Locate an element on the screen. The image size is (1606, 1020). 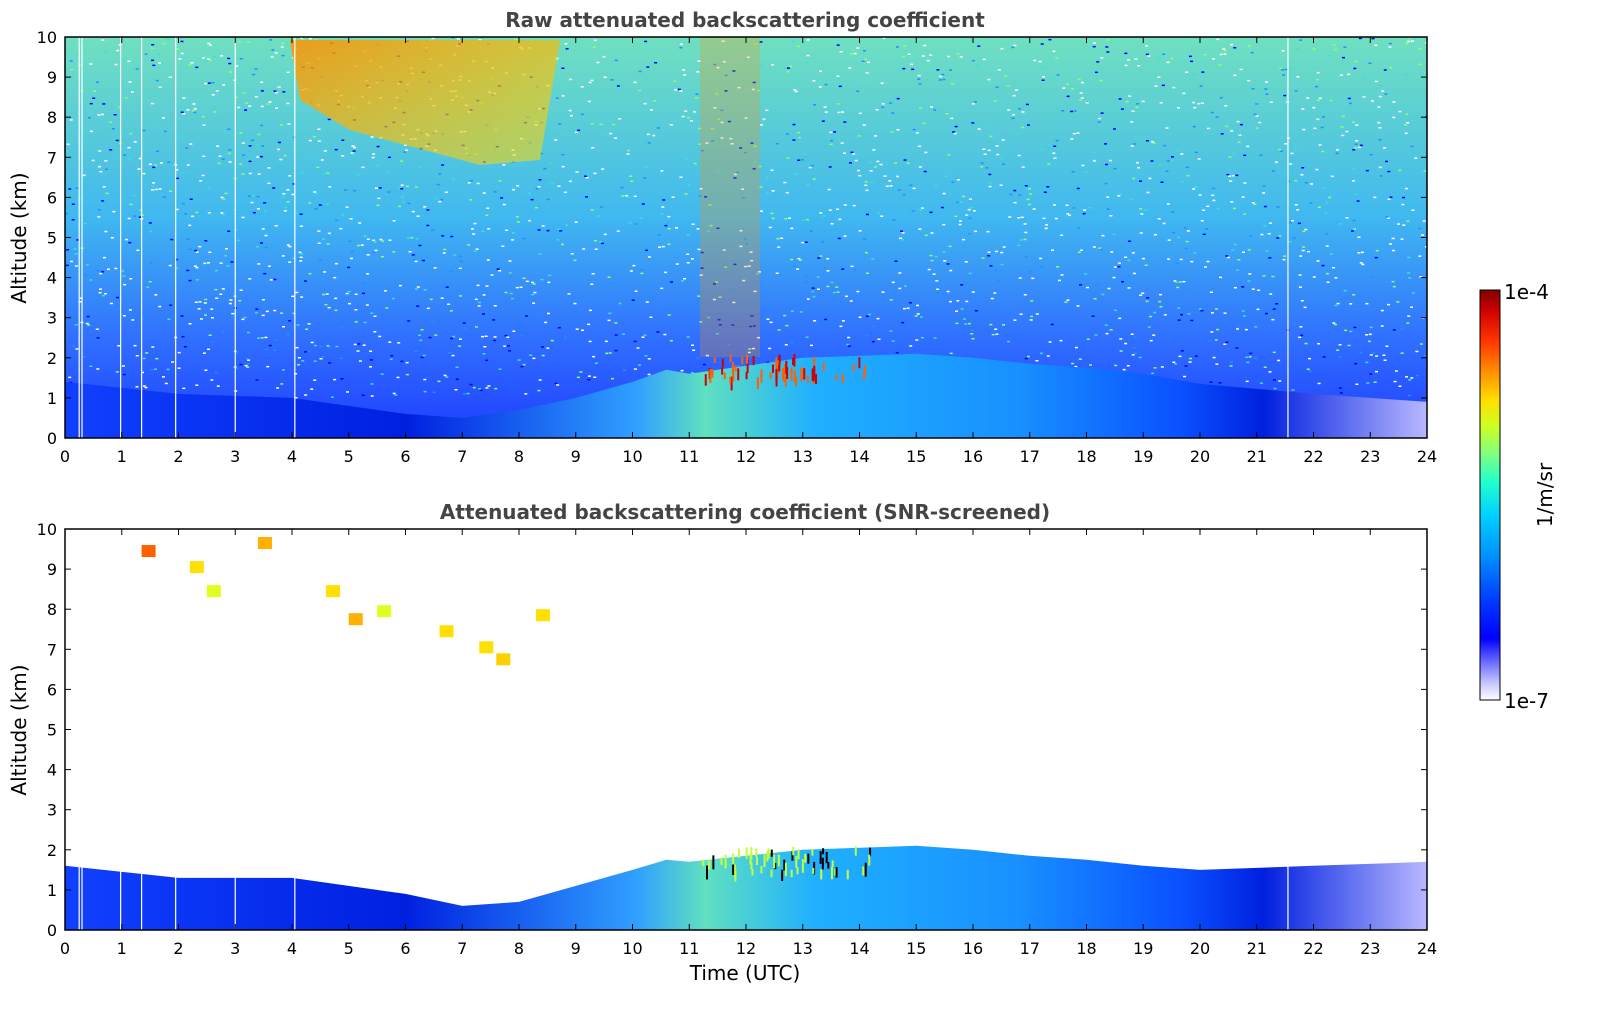
y-tick-label: 2 is located at coordinates (52, 850).